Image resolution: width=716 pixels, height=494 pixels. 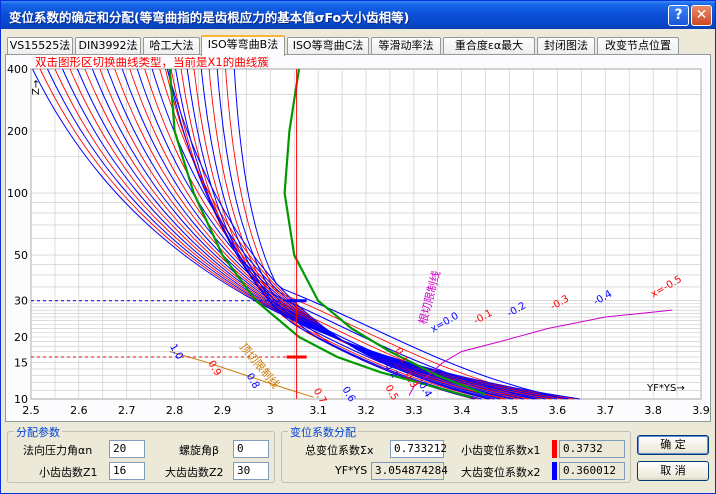 I want to click on y-tick-label: 15, so click(x=21, y=363).